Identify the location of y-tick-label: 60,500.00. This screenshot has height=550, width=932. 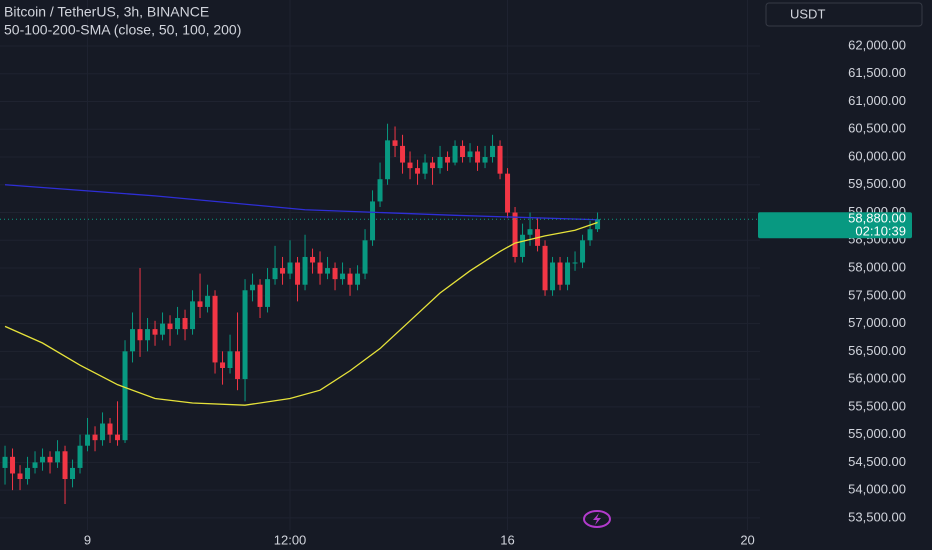
(877, 128).